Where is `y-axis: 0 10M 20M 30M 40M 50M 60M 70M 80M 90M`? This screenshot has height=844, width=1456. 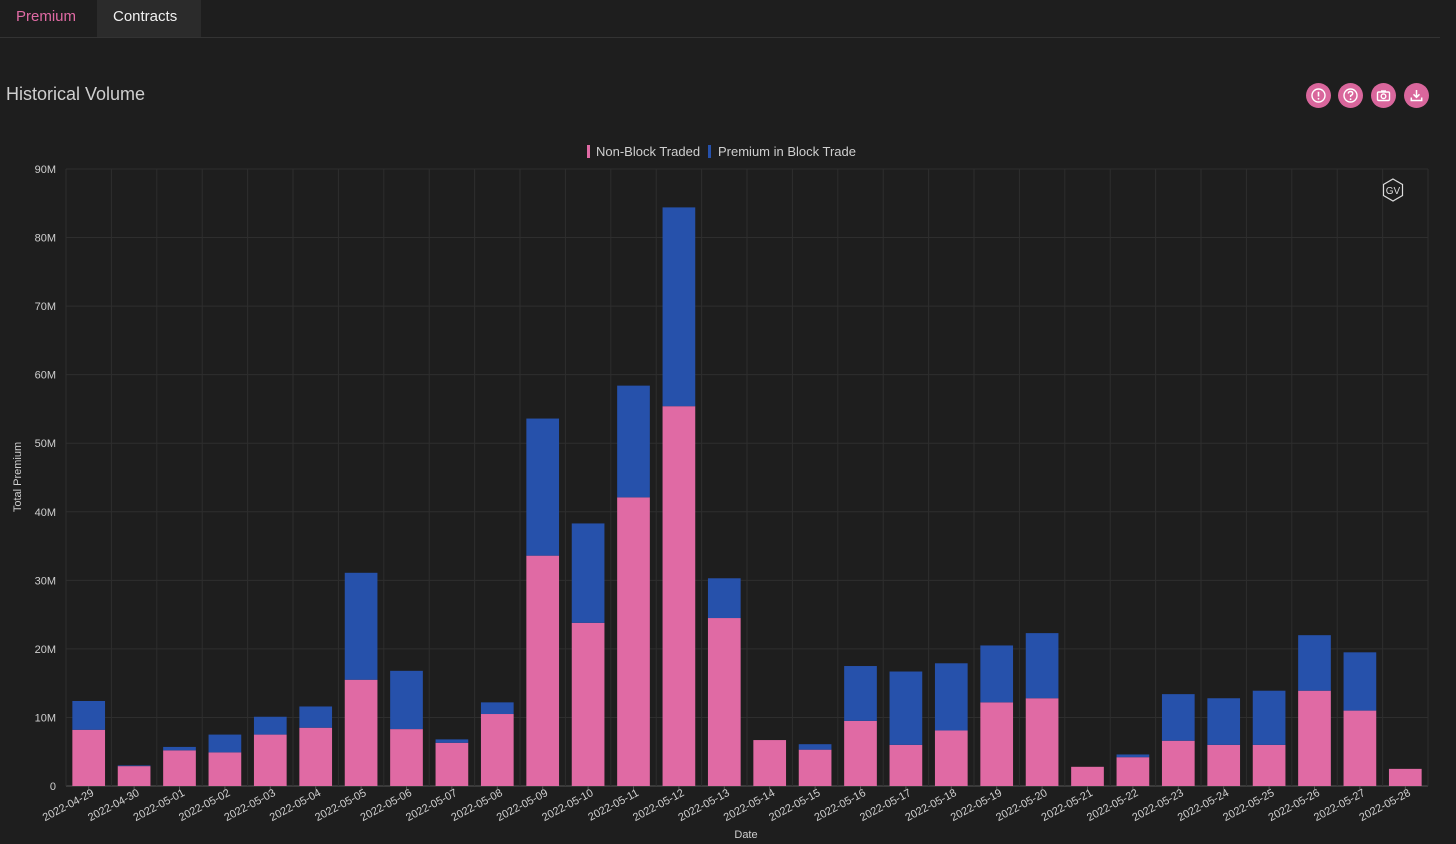
y-axis: 0 10M 20M 30M 40M 50M 60M 70M 80M 90M is located at coordinates (45, 478).